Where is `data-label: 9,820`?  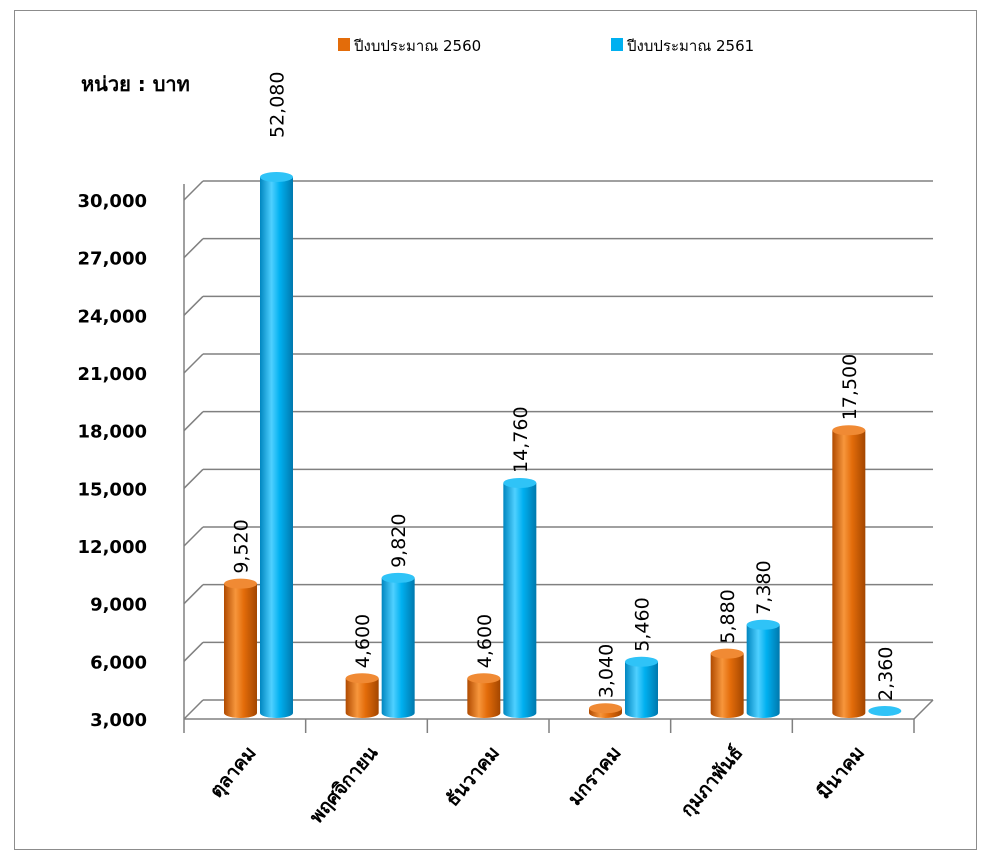
data-label: 9,820 is located at coordinates (399, 540).